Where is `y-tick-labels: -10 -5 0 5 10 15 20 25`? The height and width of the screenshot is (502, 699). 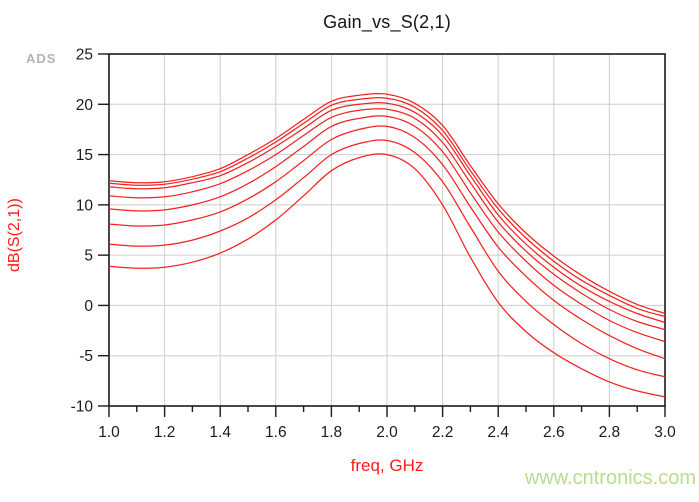 y-tick-labels: -10 -5 0 5 10 15 20 25 is located at coordinates (82, 231).